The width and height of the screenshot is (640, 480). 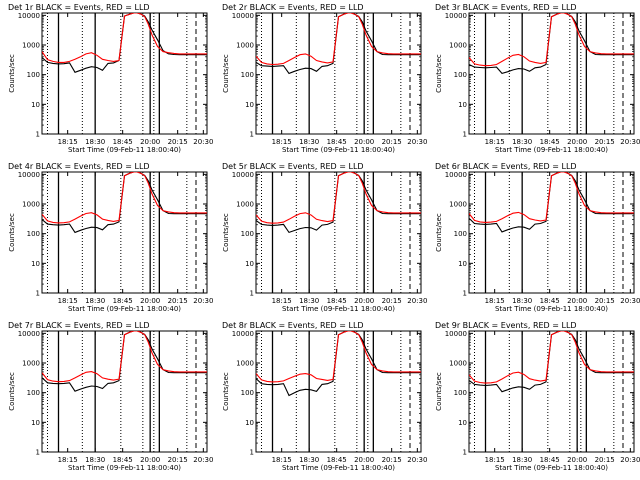 I want to click on panel-title: Det 6r BLACK = Events, RED = LLD, so click(x=506, y=166).